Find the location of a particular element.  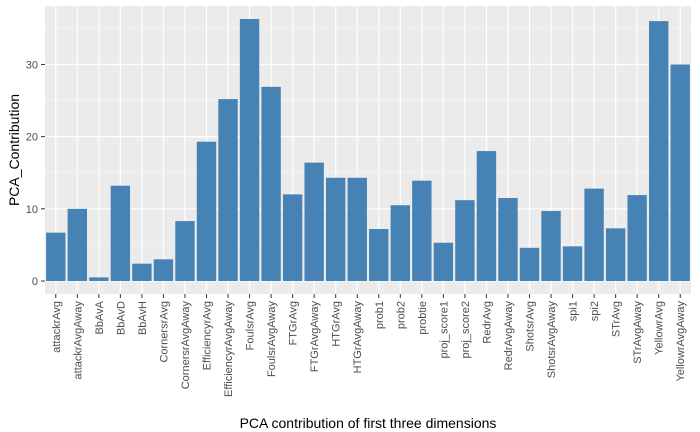

x-tick-label: attackrAvg is located at coordinates (57, 327).